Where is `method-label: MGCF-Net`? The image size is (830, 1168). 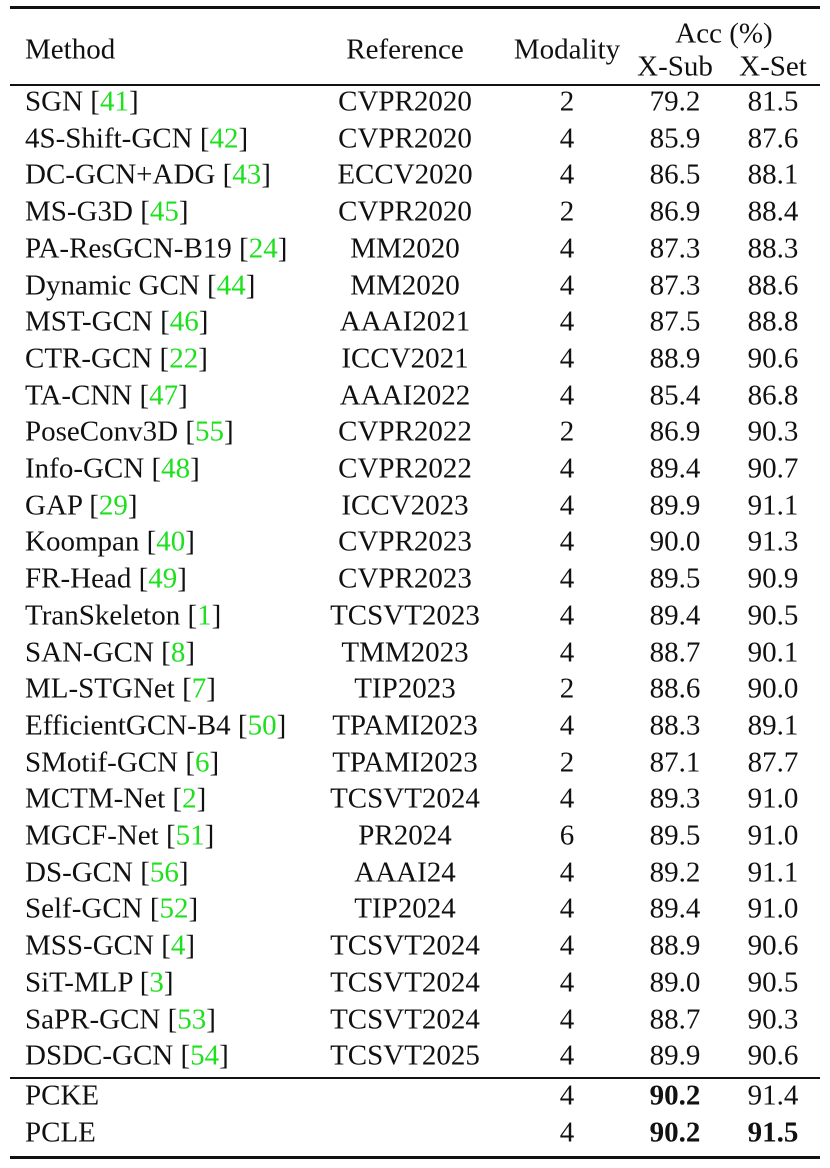
method-label: MGCF-Net is located at coordinates (92, 835).